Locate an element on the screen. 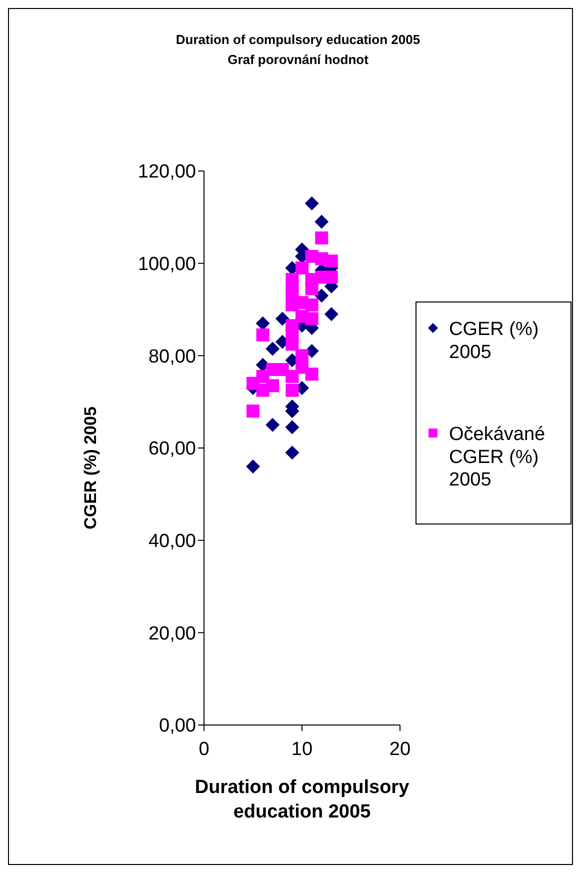 The height and width of the screenshot is (873, 581). y-tick-label: 80,00 is located at coordinates (172, 357).